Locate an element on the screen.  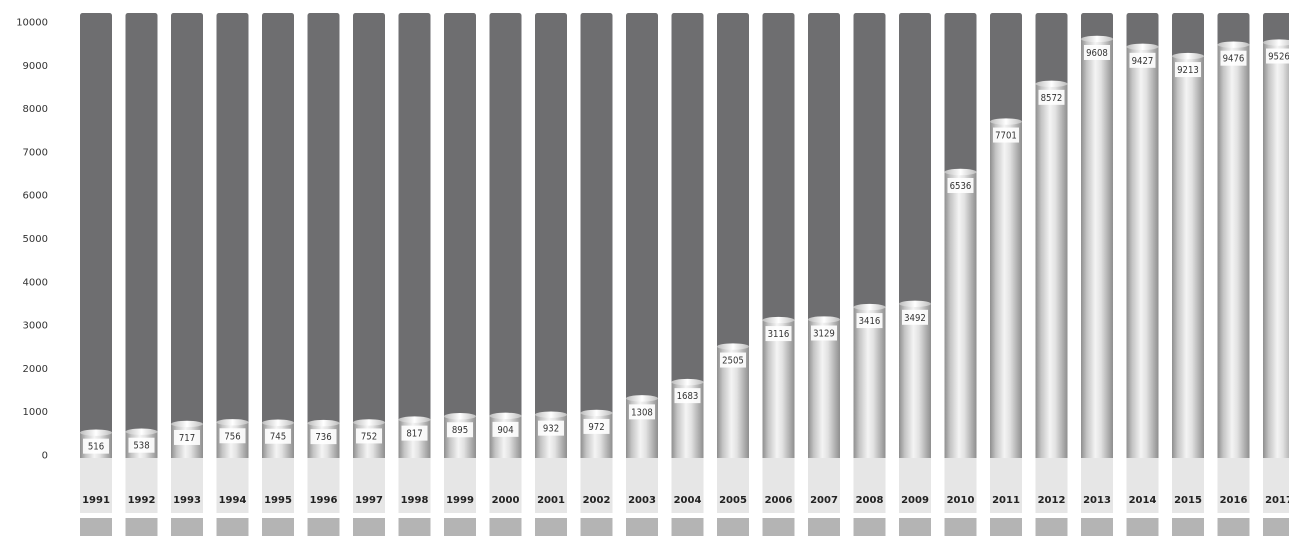
y-tick-label: 1000 is located at coordinates (35, 412).